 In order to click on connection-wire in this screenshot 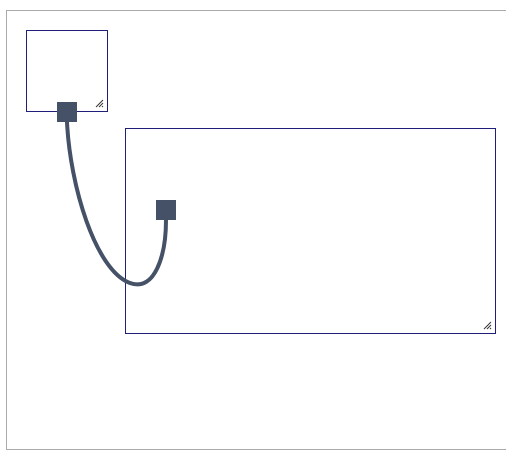, I will do `click(116, 203)`.